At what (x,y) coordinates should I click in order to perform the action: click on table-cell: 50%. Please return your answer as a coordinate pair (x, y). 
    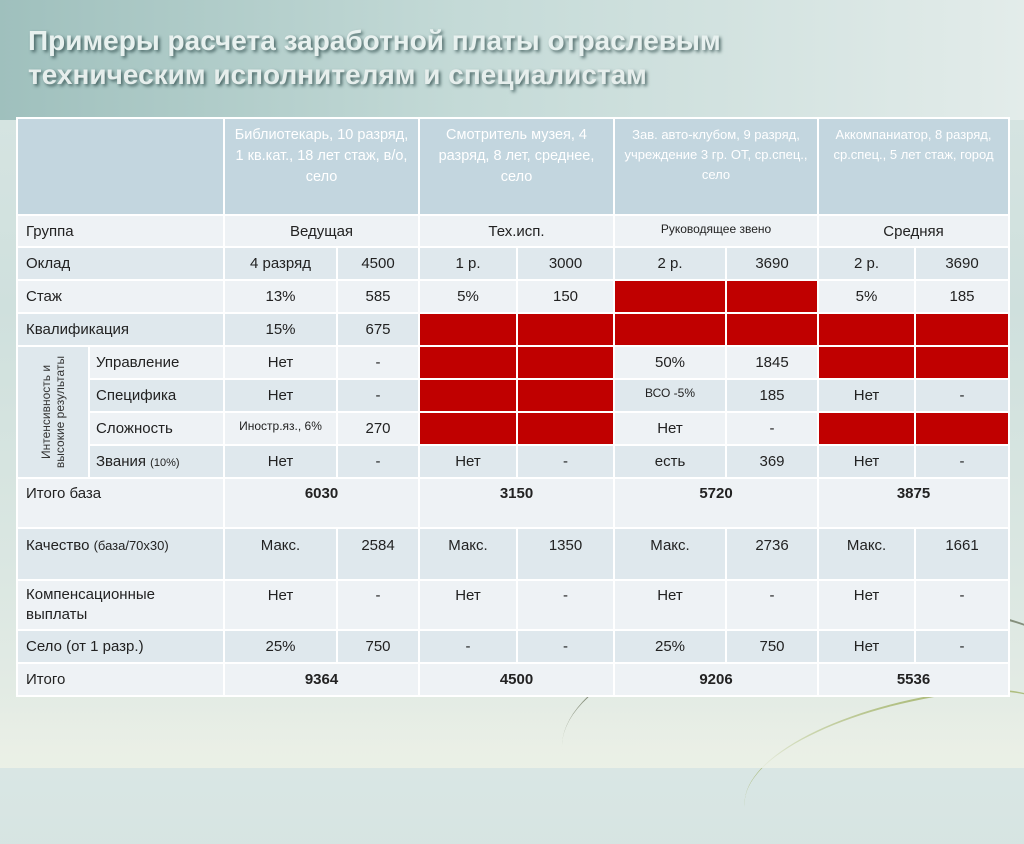
    Looking at the image, I should click on (670, 362).